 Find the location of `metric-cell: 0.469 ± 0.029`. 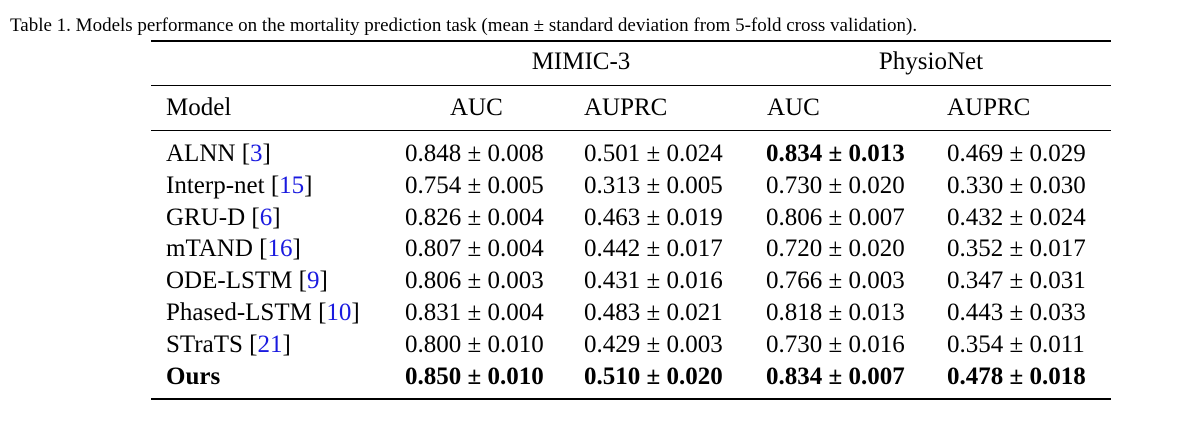

metric-cell: 0.469 ± 0.029 is located at coordinates (1016, 153).